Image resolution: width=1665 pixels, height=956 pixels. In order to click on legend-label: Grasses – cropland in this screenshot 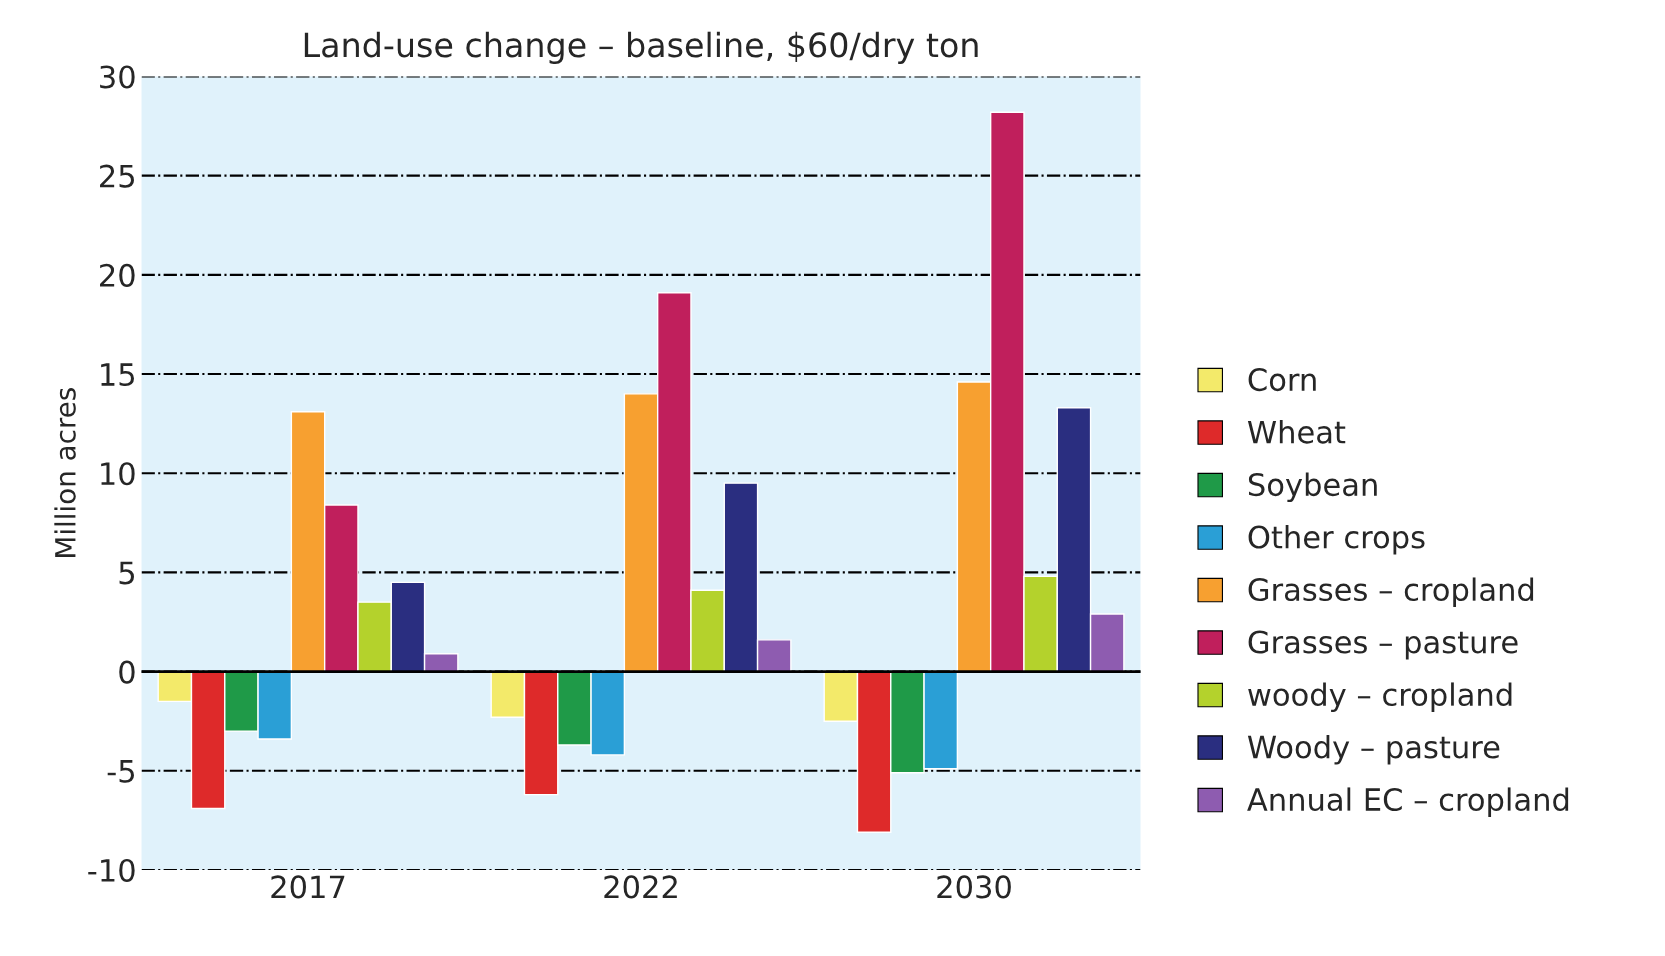, I will do `click(1391, 592)`.